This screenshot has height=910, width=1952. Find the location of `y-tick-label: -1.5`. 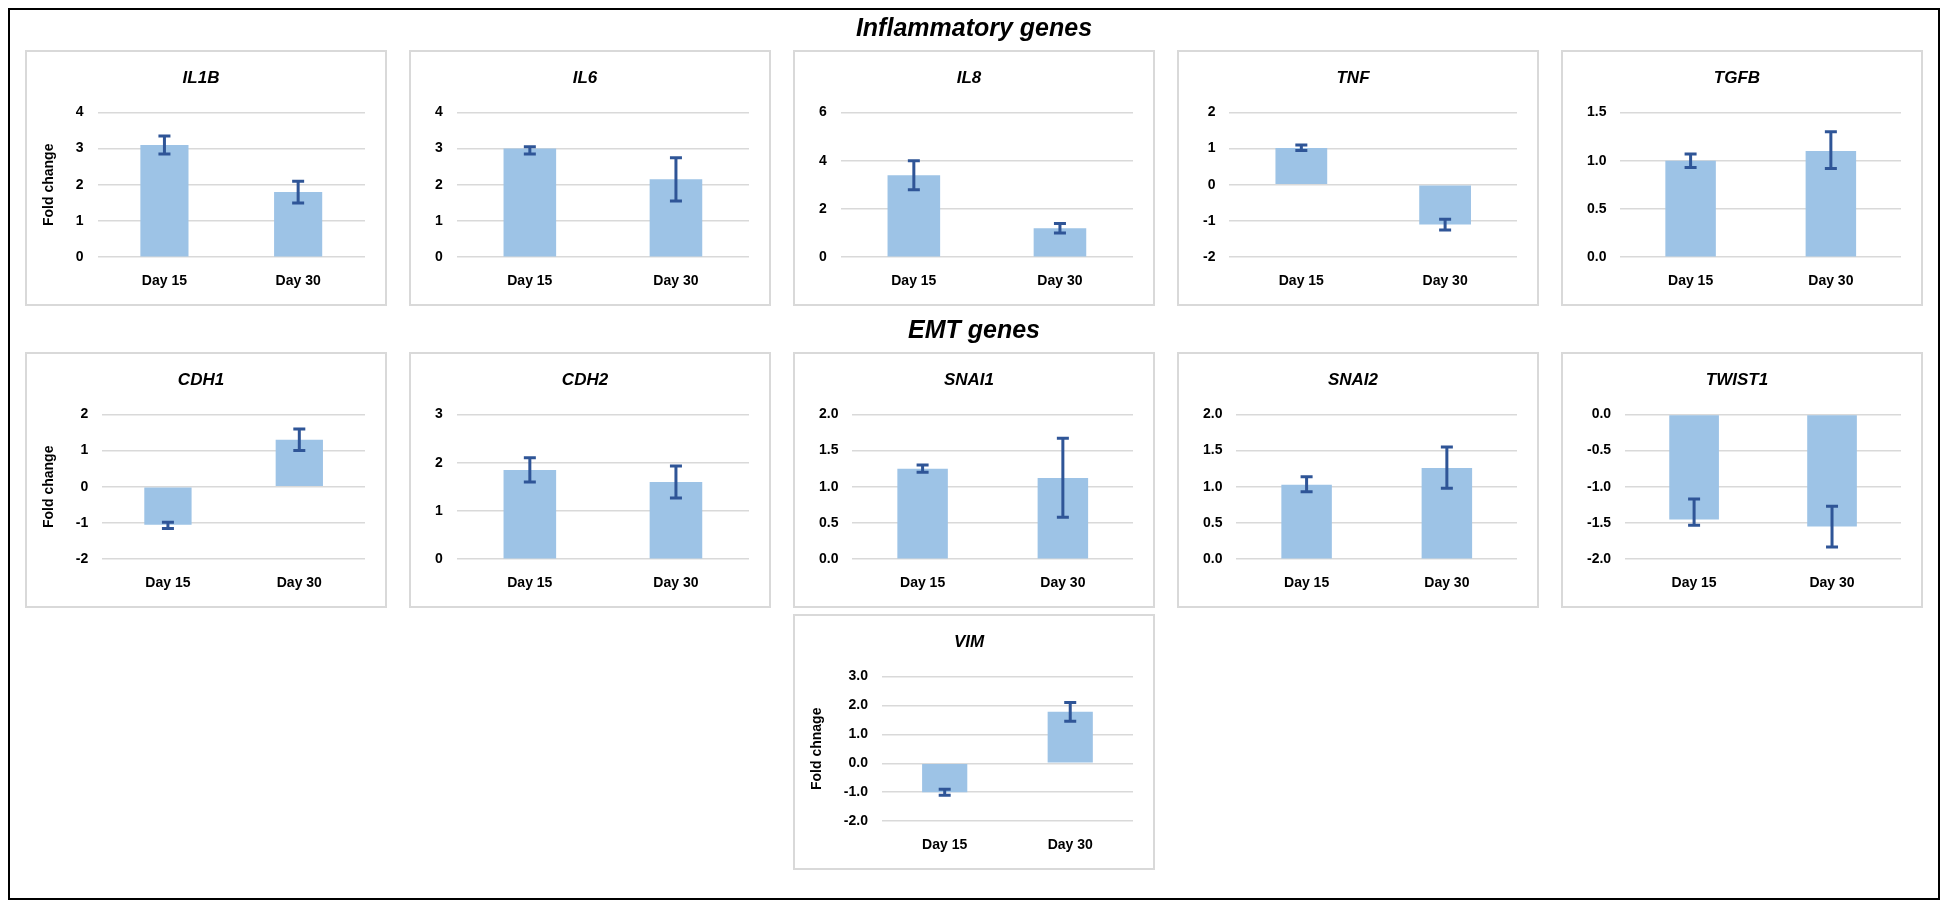

y-tick-label: -1.5 is located at coordinates (1599, 521).